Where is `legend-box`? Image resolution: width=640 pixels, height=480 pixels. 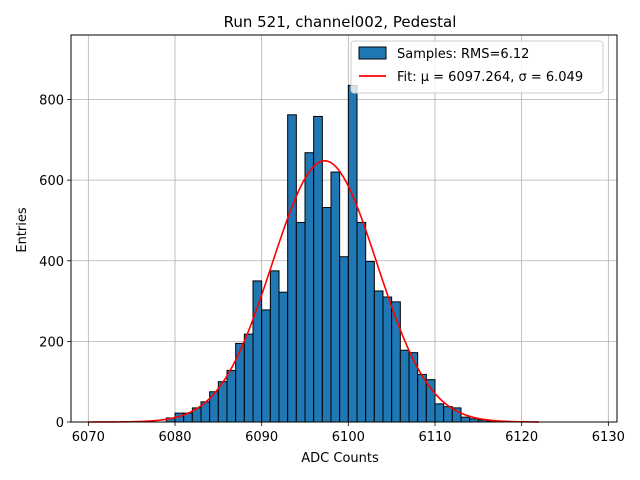 legend-box is located at coordinates (477, 67).